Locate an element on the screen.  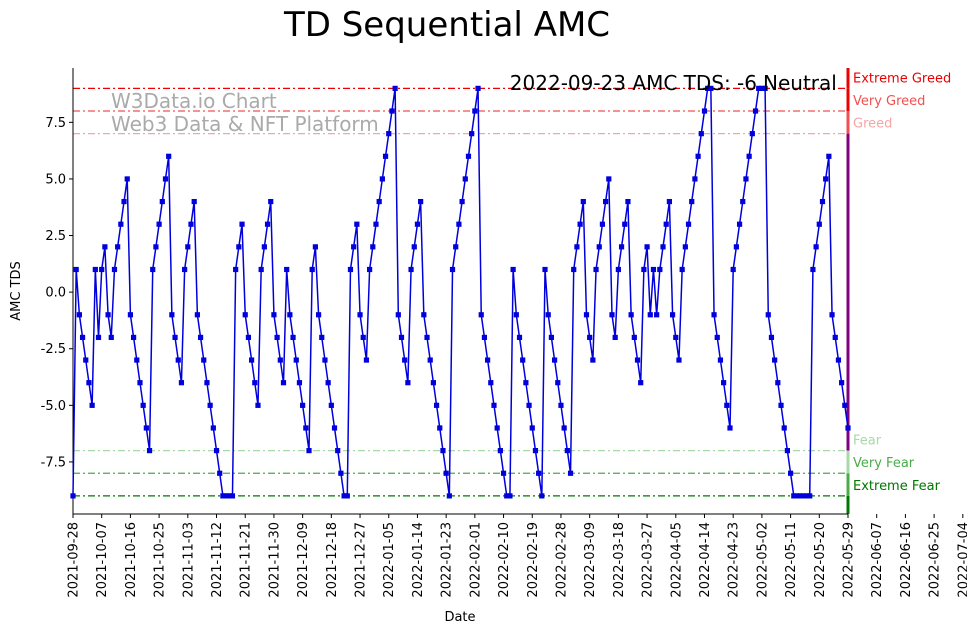
x-tick-label: 2022-04-14 is located at coordinates (705, 560).